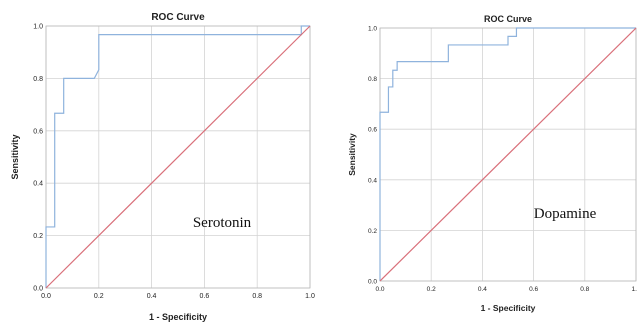 This screenshot has width=637, height=322. What do you see at coordinates (565, 214) in the screenshot?
I see `chart-annotation: Dopamine` at bounding box center [565, 214].